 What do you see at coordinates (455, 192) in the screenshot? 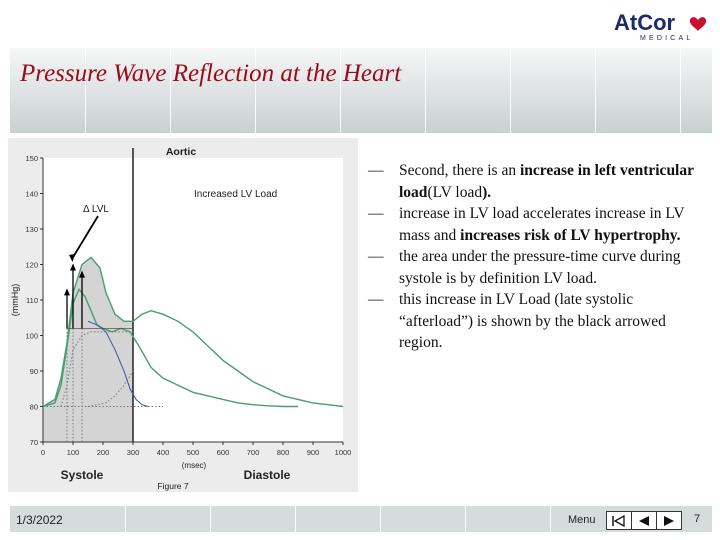
I see `bullet-text: (LV load` at bounding box center [455, 192].